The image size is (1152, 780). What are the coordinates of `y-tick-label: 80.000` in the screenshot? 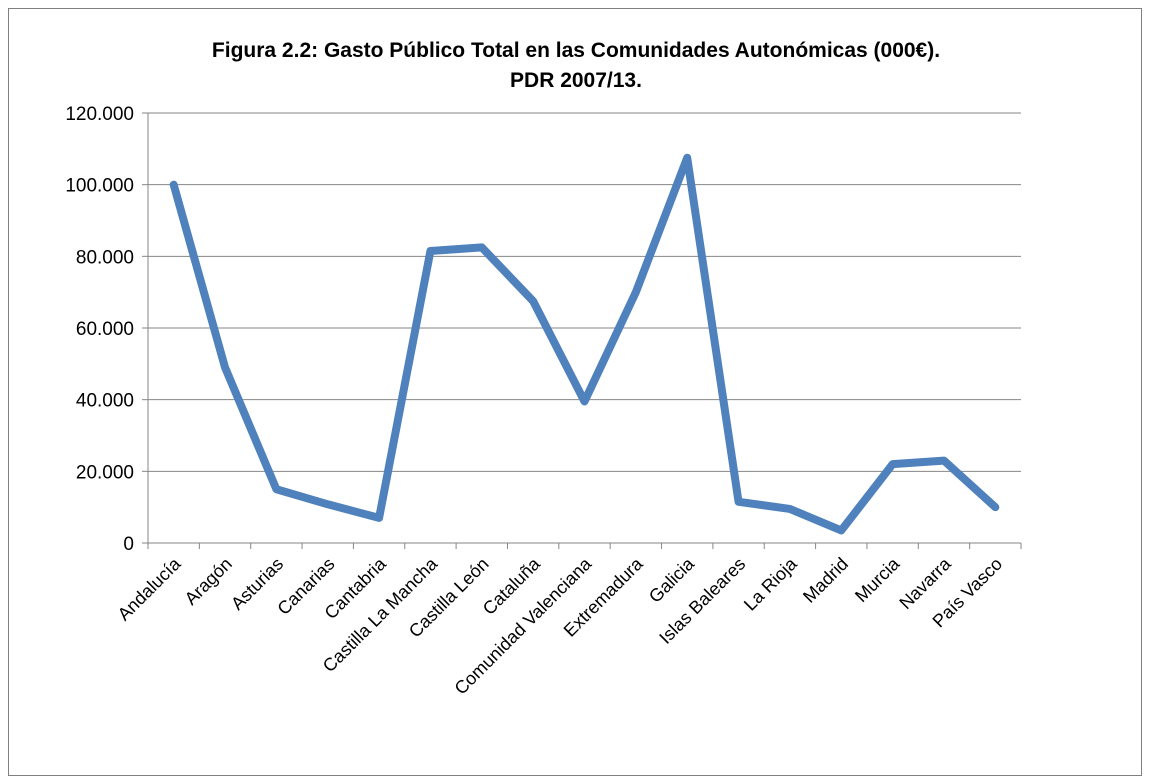 It's located at (105, 257).